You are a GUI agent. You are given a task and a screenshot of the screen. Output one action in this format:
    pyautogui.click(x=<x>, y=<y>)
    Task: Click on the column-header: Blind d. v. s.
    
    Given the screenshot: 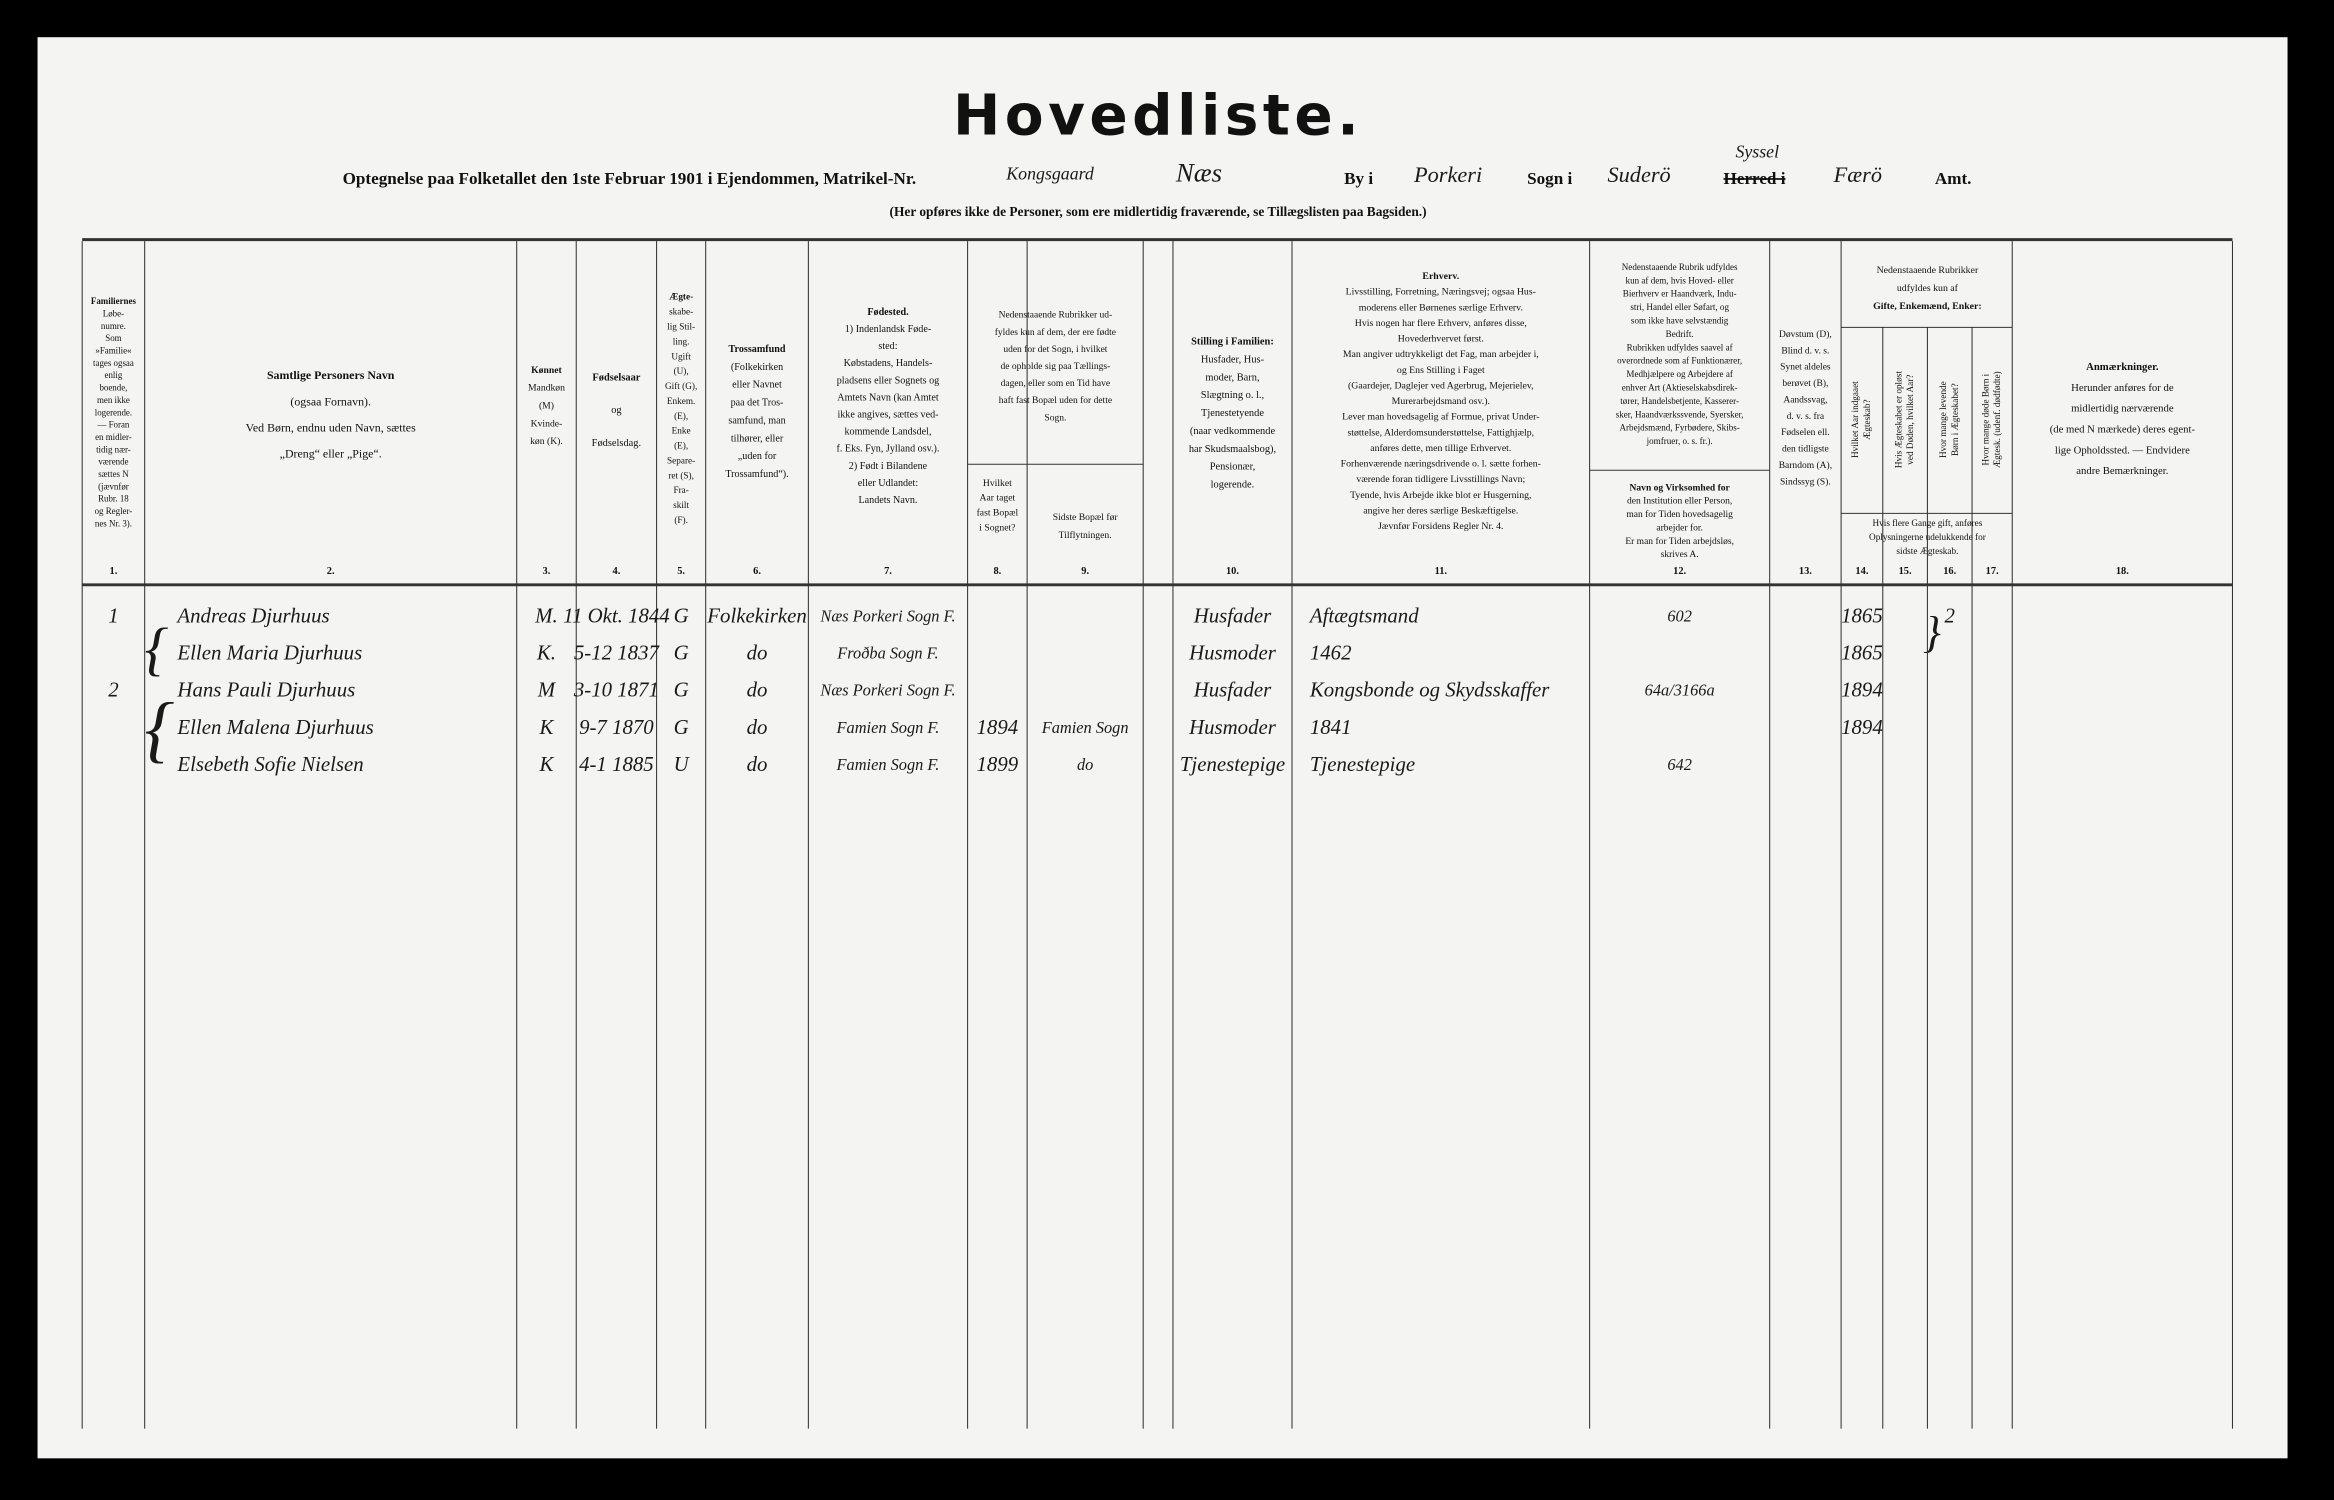 What is the action you would take?
    pyautogui.click(x=1805, y=351)
    